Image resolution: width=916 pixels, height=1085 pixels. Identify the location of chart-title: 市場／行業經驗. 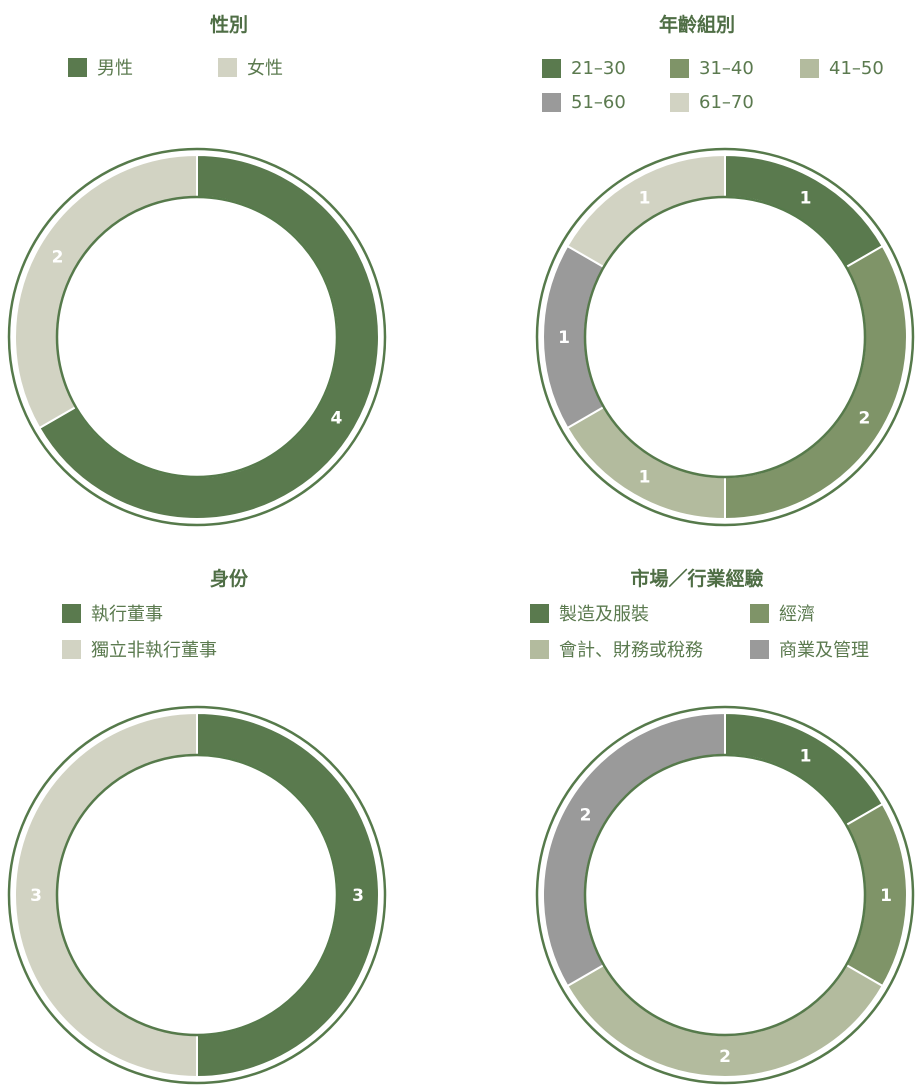
(697, 579).